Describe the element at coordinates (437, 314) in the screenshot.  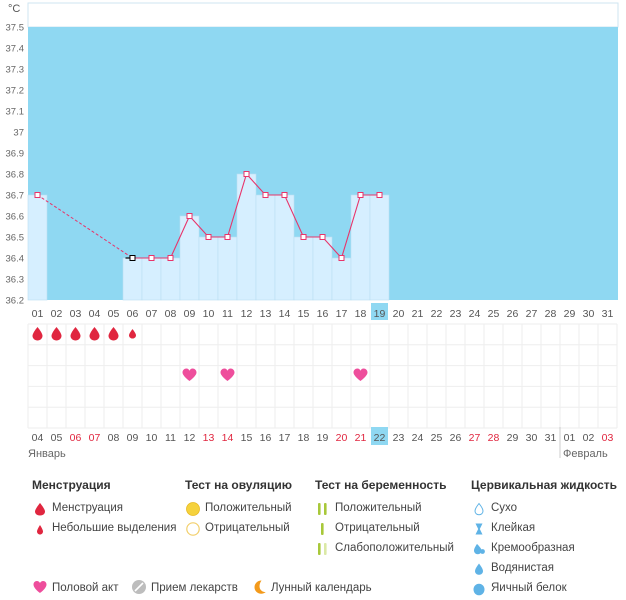
I see `cycle-day-label: 22` at that location.